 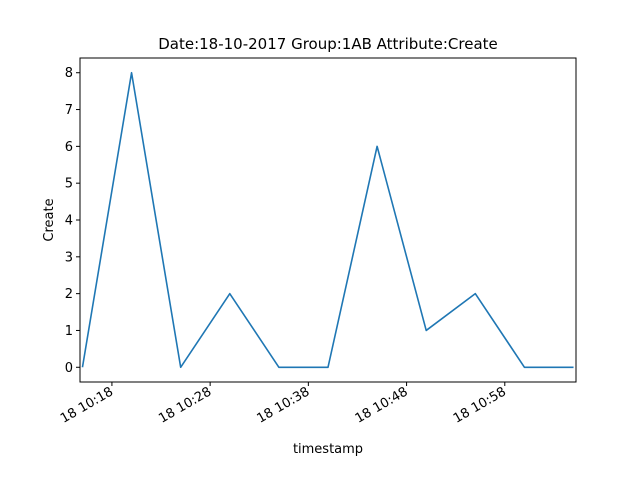 What do you see at coordinates (69, 257) in the screenshot?
I see `y-tick-label: 3` at bounding box center [69, 257].